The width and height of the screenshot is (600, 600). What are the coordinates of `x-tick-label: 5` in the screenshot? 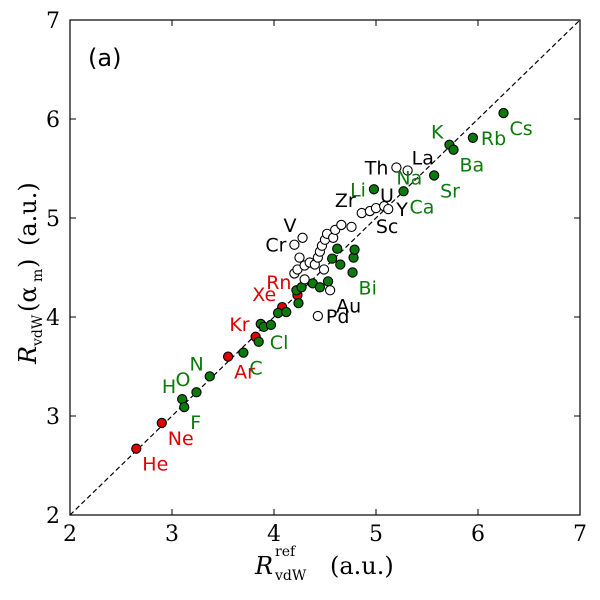 It's located at (376, 534).